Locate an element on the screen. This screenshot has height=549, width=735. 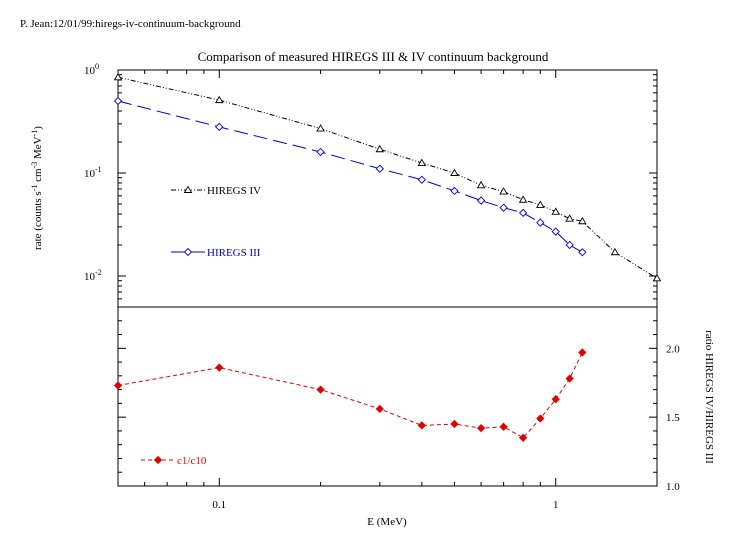
x-tick-label: 0.1 is located at coordinates (219, 505).